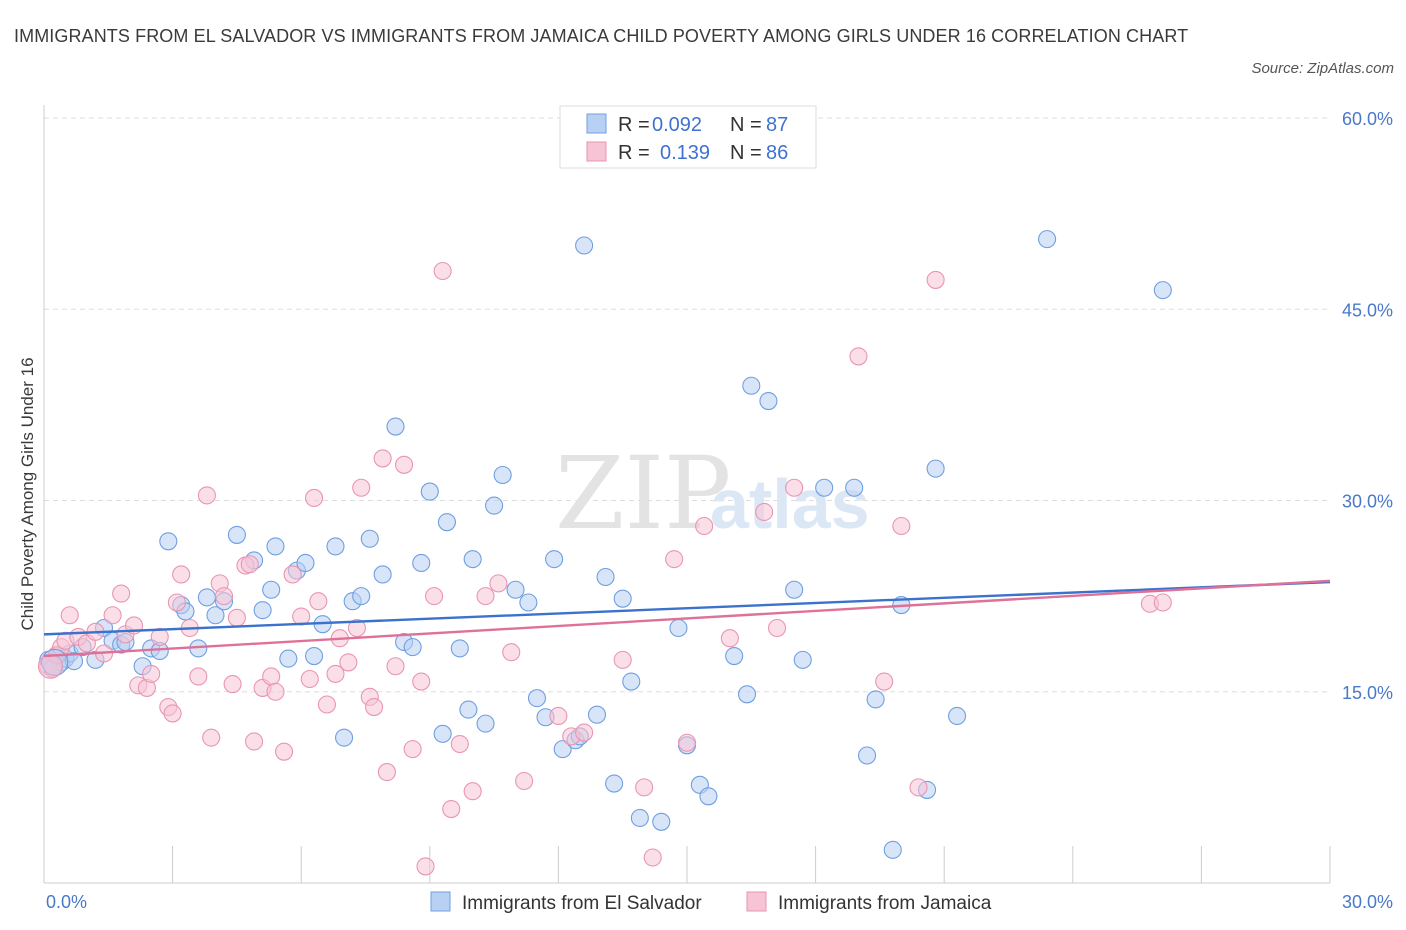 The height and width of the screenshot is (930, 1406). What do you see at coordinates (50, 666) in the screenshot?
I see `point-cluster-jamaica` at bounding box center [50, 666].